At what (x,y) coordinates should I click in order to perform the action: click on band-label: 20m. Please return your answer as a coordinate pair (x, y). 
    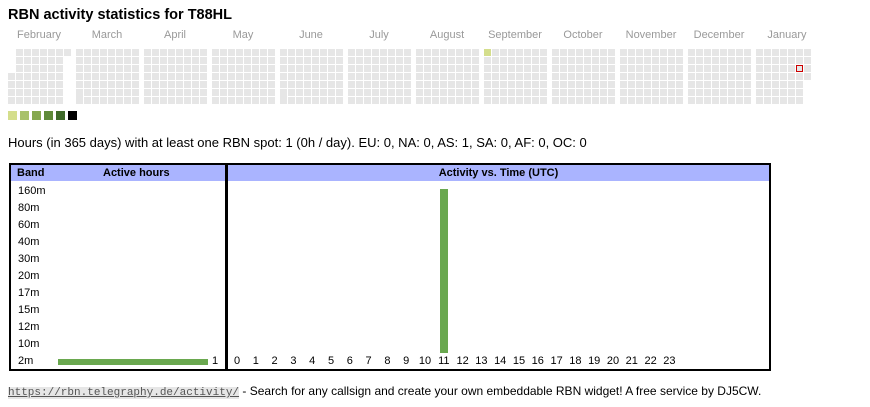
    Looking at the image, I should click on (29, 276).